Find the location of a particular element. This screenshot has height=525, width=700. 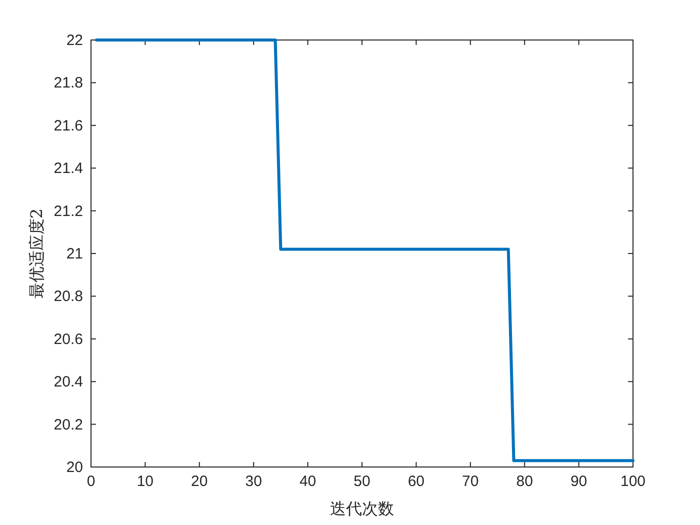

x-tick-label: 40 is located at coordinates (307, 481).